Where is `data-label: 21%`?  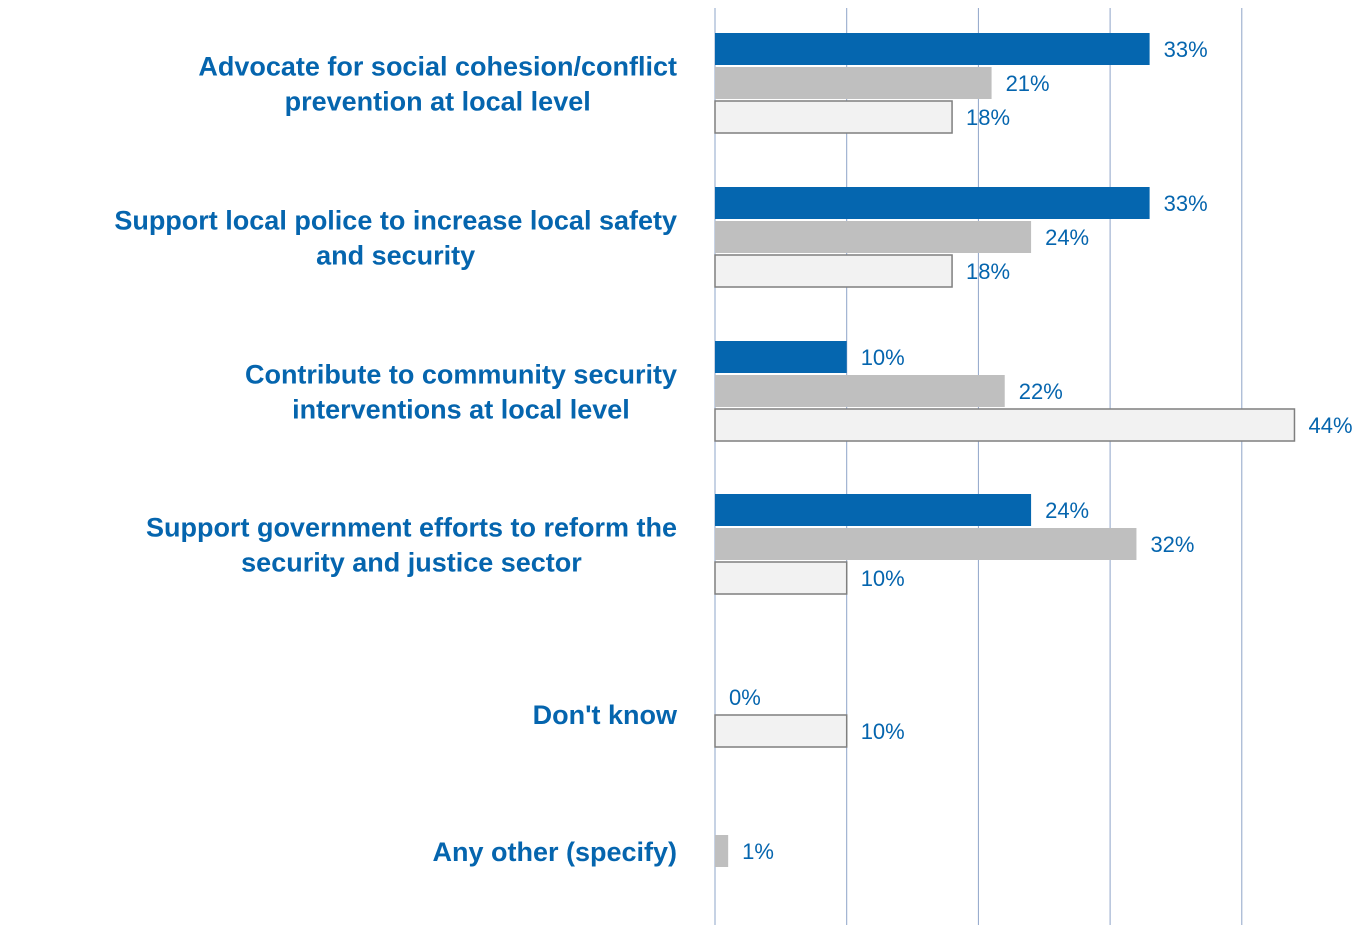 data-label: 21% is located at coordinates (1028, 83).